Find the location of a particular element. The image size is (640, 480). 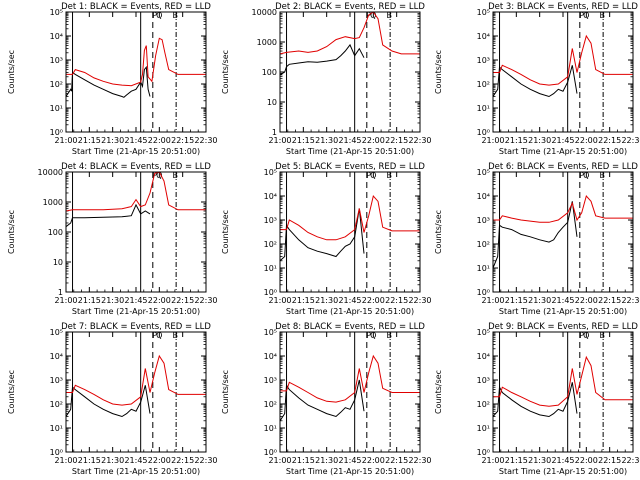

y-tick-label: 10000 is located at coordinates (50, 172).